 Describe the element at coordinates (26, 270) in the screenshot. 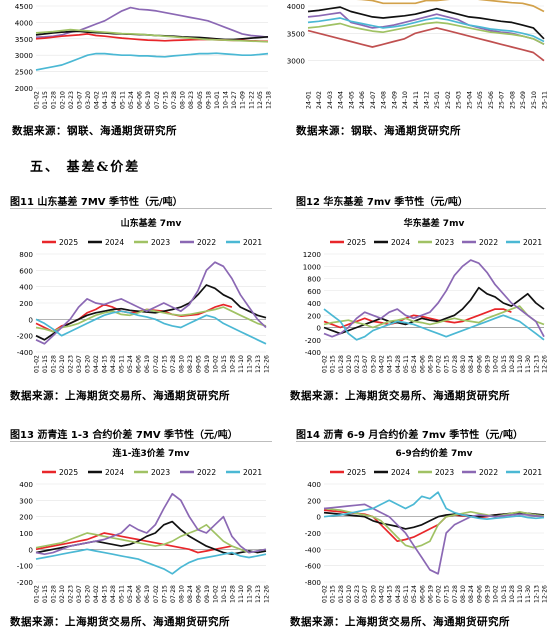

I see `y-tick-label: 600` at that location.